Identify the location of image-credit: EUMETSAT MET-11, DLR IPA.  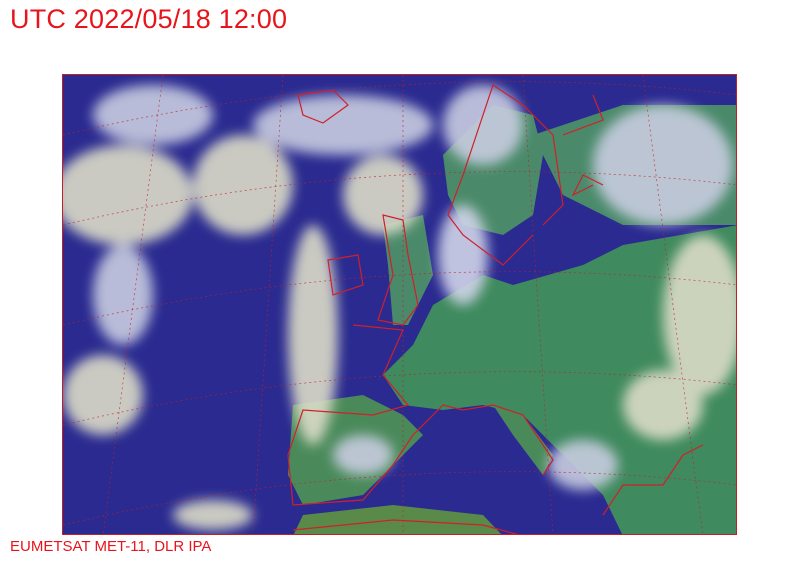
(111, 546).